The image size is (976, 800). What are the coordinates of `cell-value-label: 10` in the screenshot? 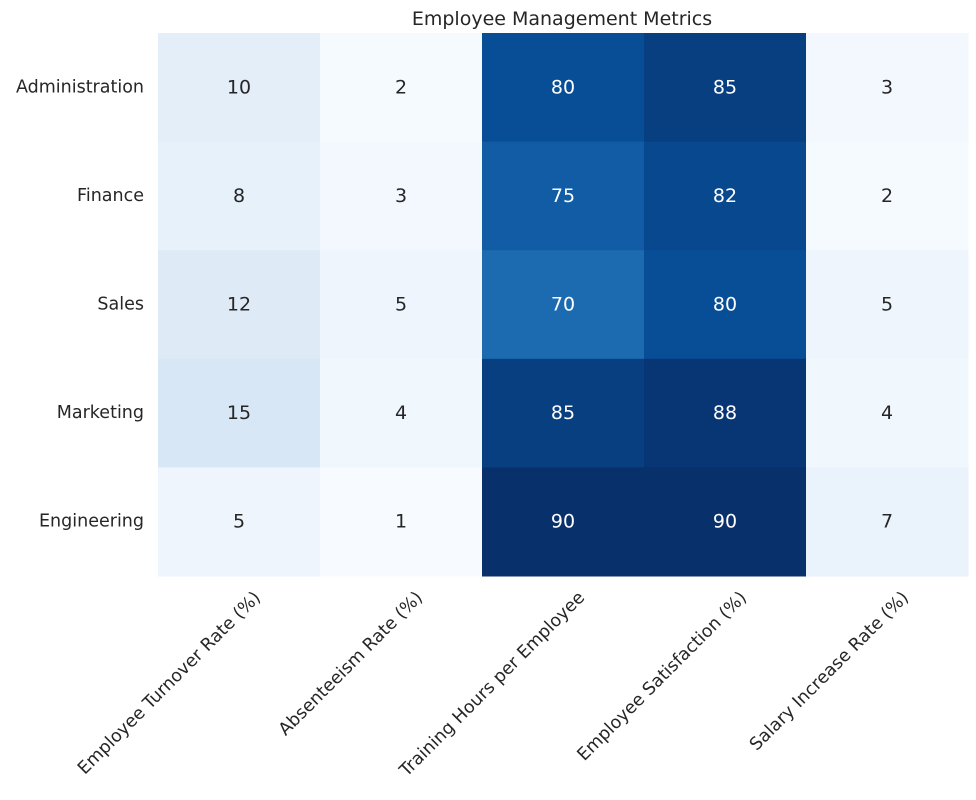 It's located at (239, 87).